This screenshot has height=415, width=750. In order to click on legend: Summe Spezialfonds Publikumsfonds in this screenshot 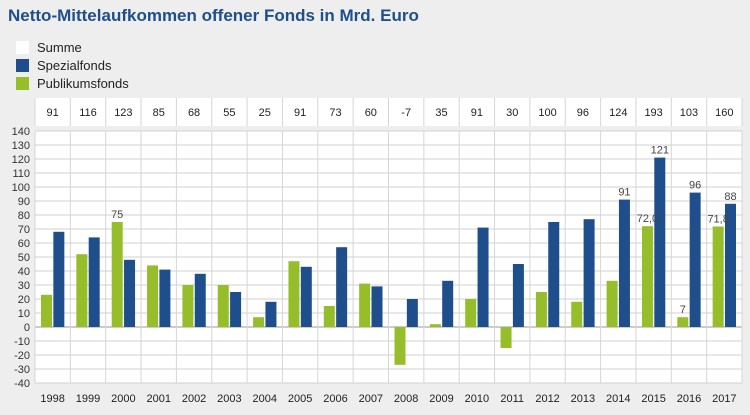, I will do `click(72, 65)`.